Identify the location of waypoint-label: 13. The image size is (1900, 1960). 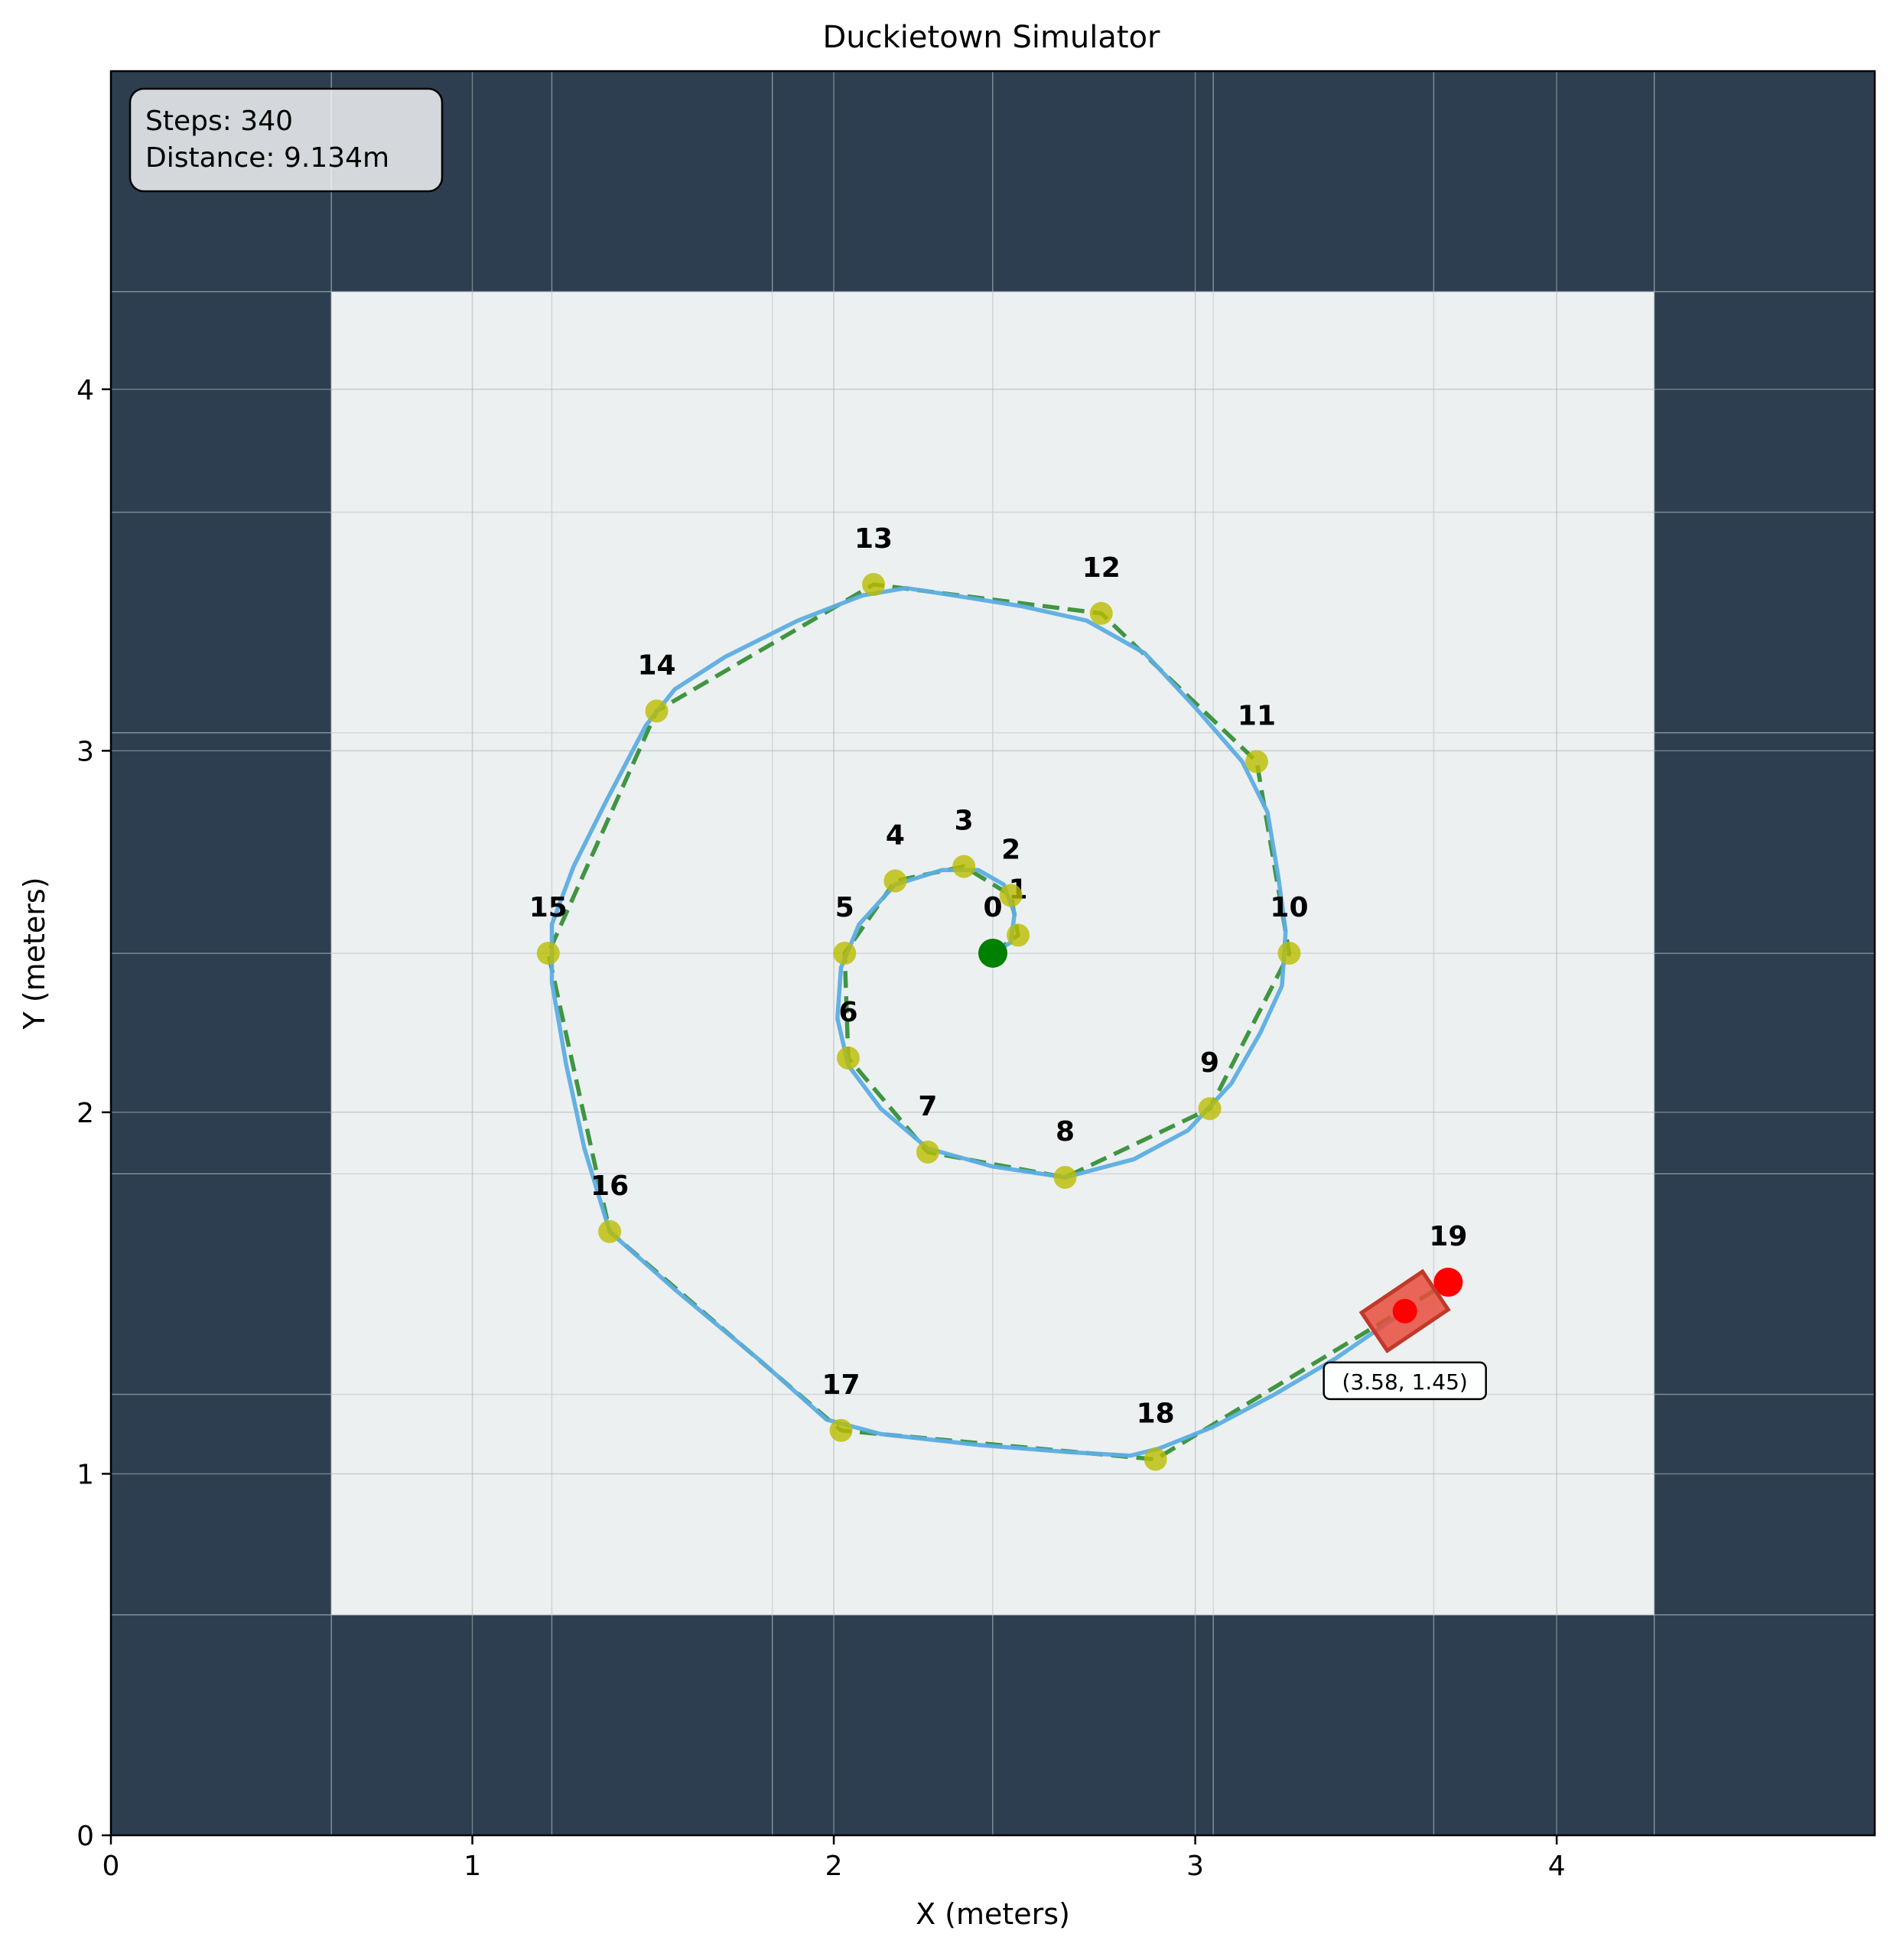
(873, 539).